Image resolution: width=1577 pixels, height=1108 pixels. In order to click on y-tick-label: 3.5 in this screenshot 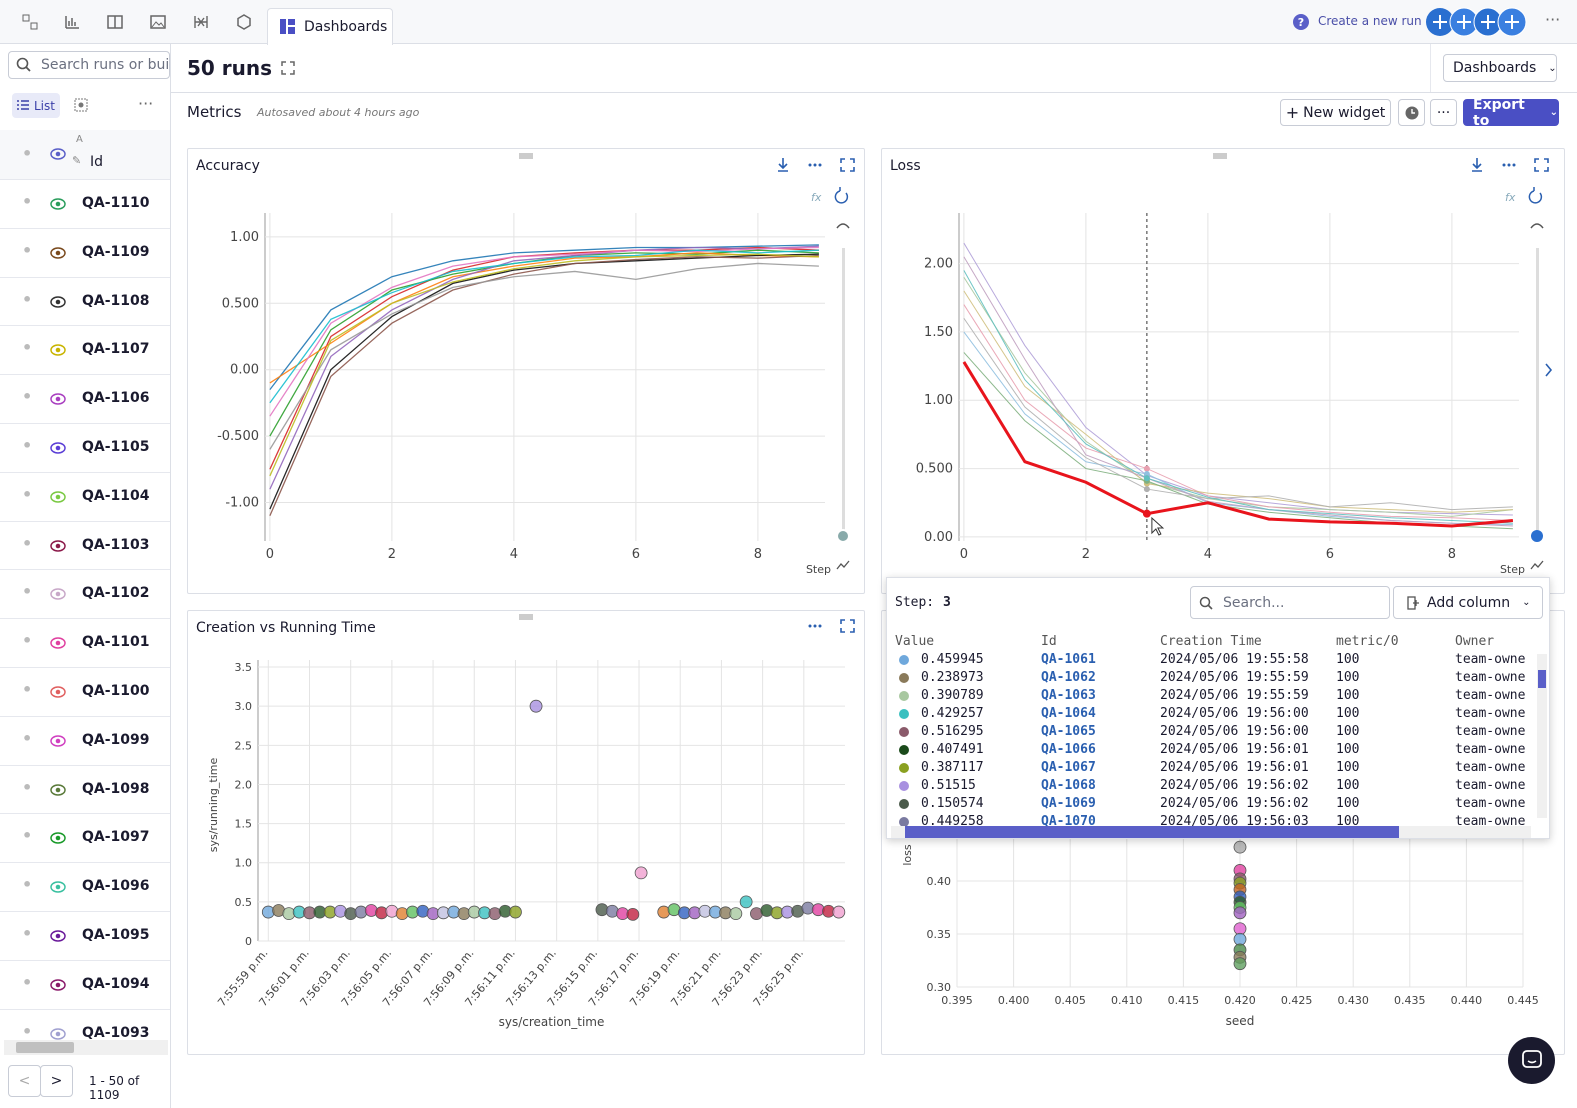, I will do `click(244, 667)`.